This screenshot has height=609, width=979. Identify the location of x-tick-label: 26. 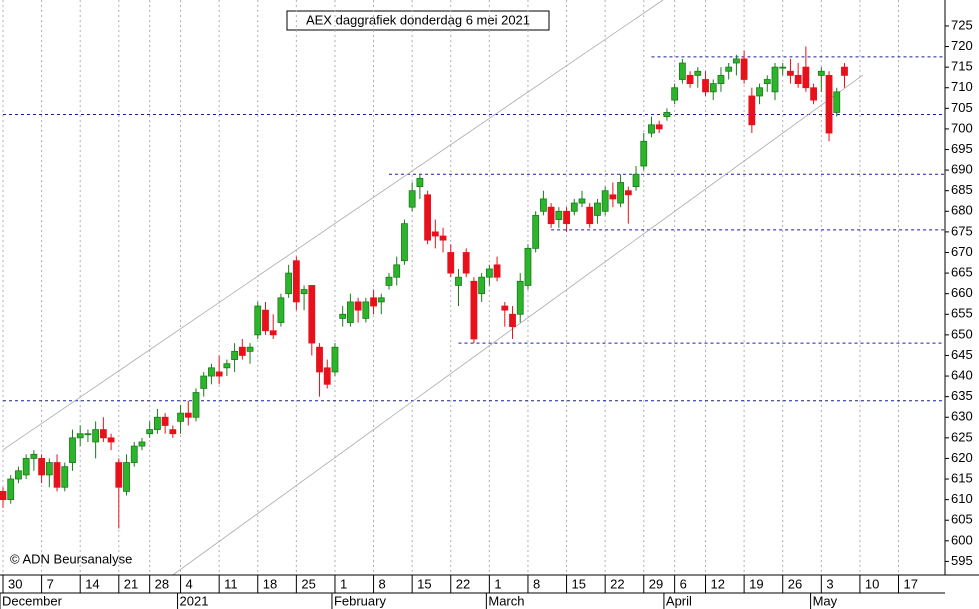
(795, 583).